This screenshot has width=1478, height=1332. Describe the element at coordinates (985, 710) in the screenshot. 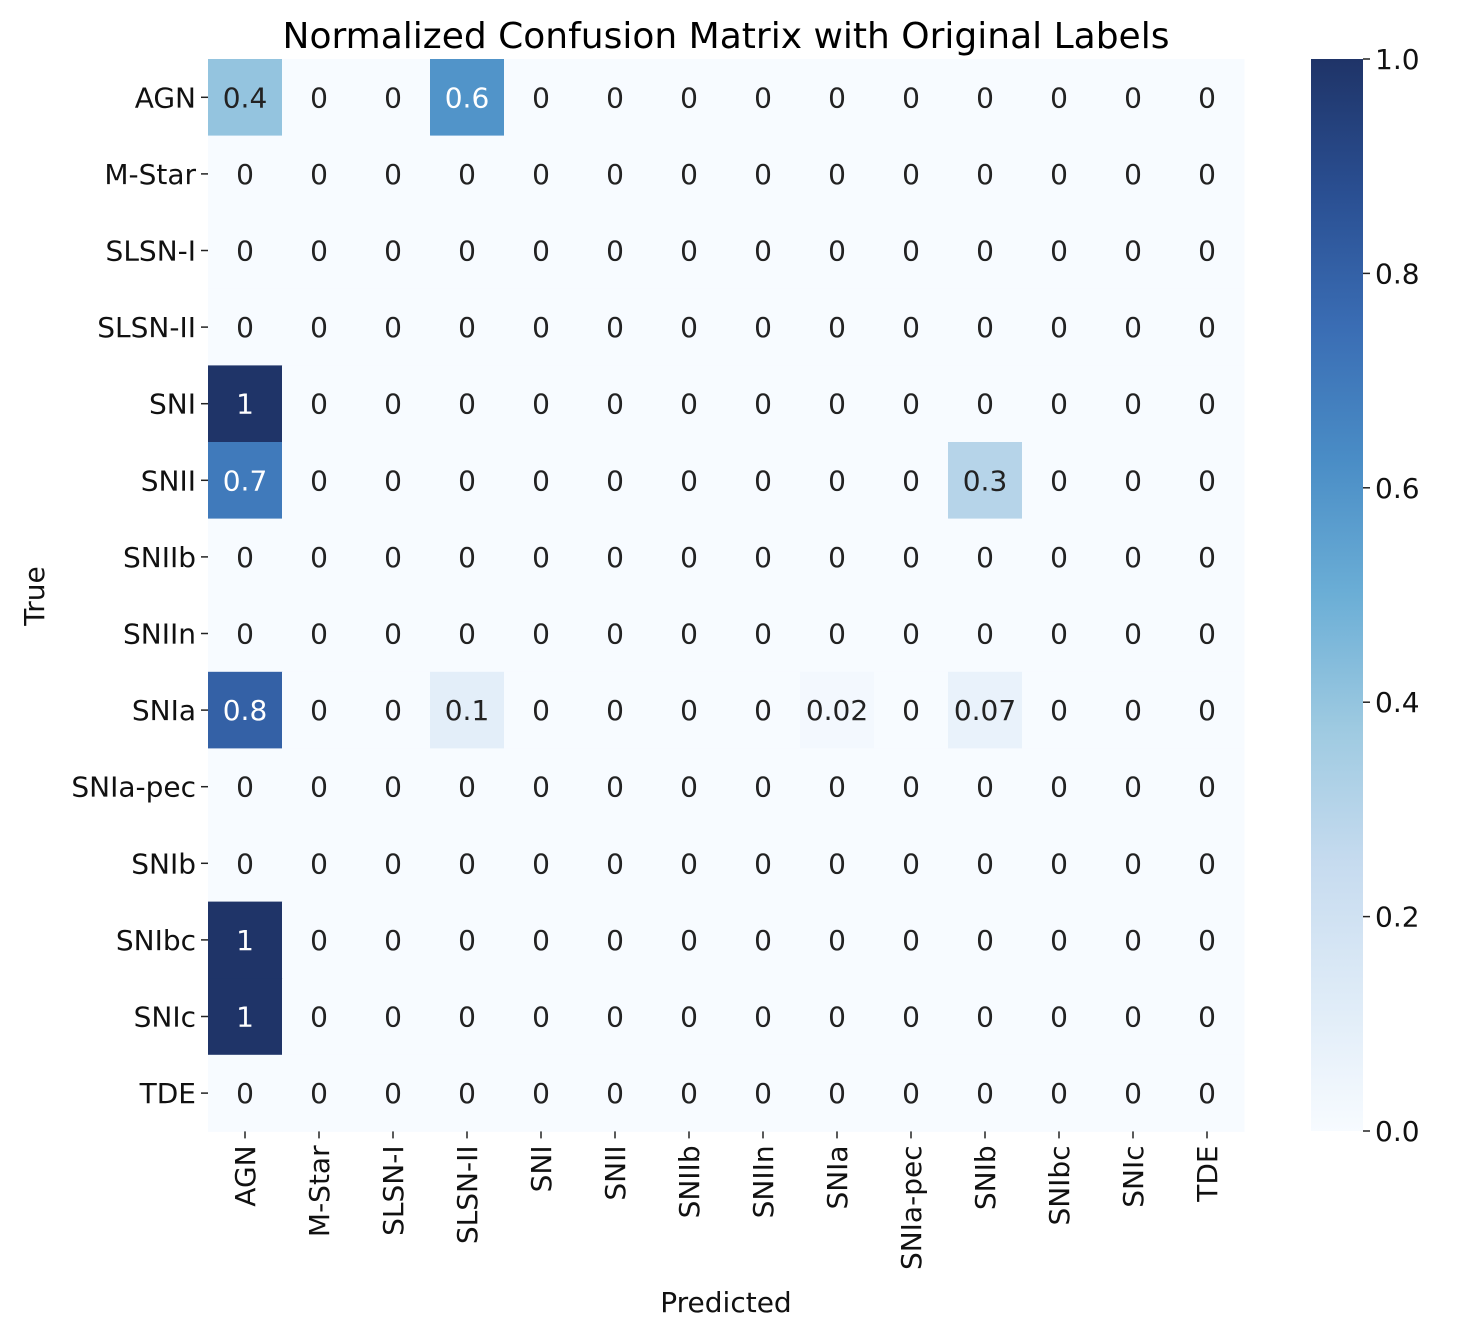

I see `cell-value-label: 0.07` at that location.